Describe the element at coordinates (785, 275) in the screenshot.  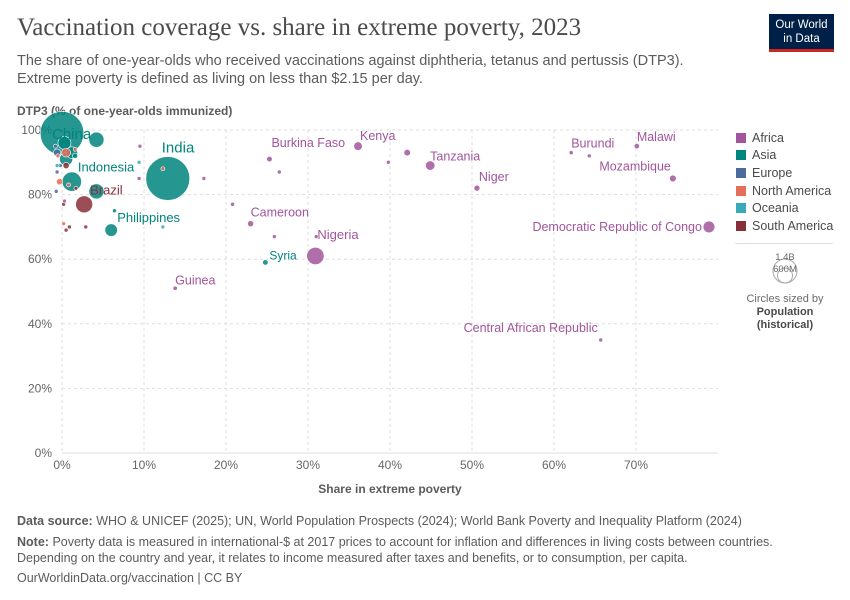
I see `size-circle-small` at that location.